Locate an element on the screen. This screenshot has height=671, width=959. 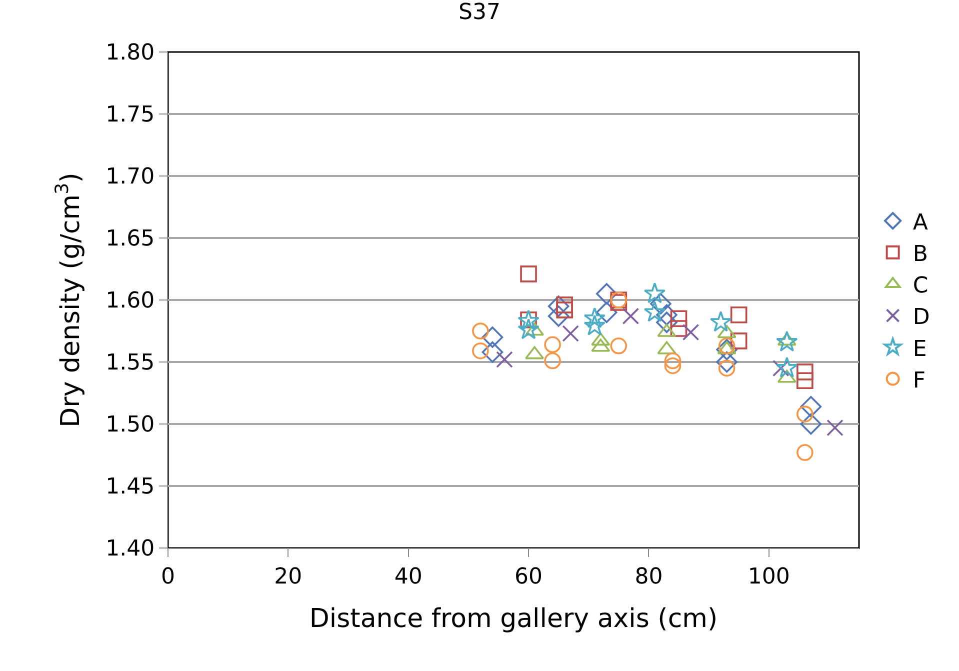
y-tick-label: 1.65 is located at coordinates (130, 239).